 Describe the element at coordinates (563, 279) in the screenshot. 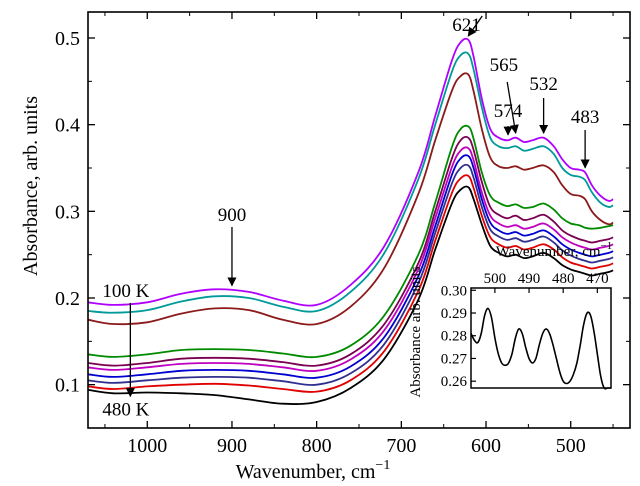

I see `inset-x-tick-label: 480` at that location.